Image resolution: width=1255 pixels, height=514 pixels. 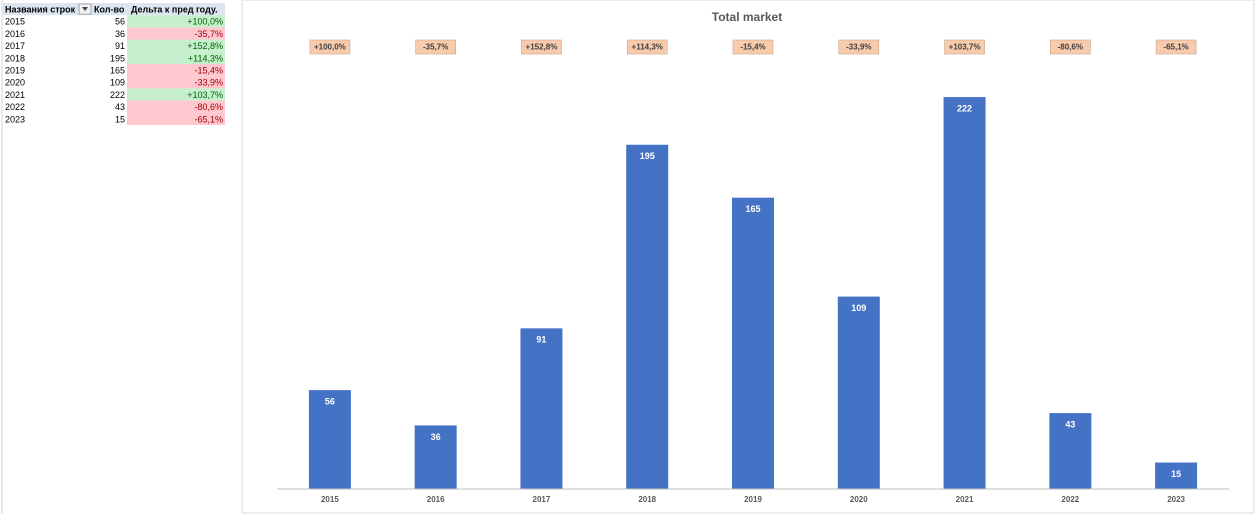 What do you see at coordinates (205, 95) in the screenshot?
I see `table-cell: +103,7%` at bounding box center [205, 95].